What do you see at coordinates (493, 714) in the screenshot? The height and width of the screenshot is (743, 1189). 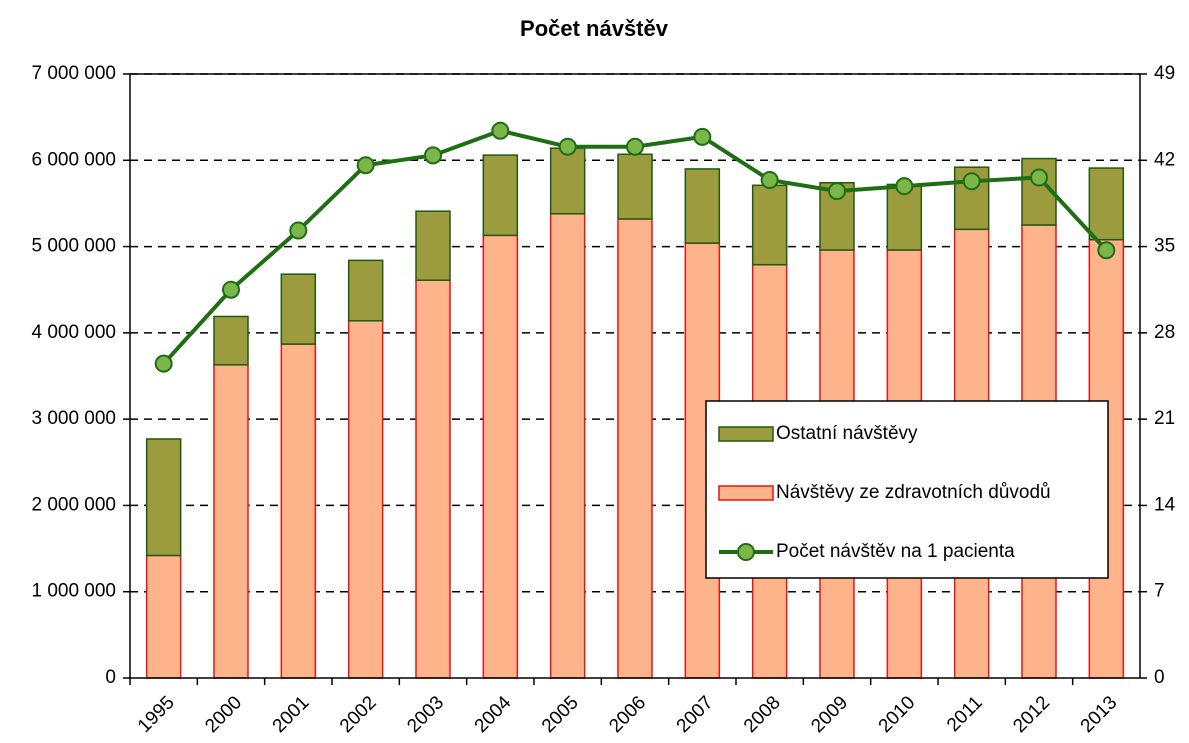 I see `x-tick-label: 2004` at bounding box center [493, 714].